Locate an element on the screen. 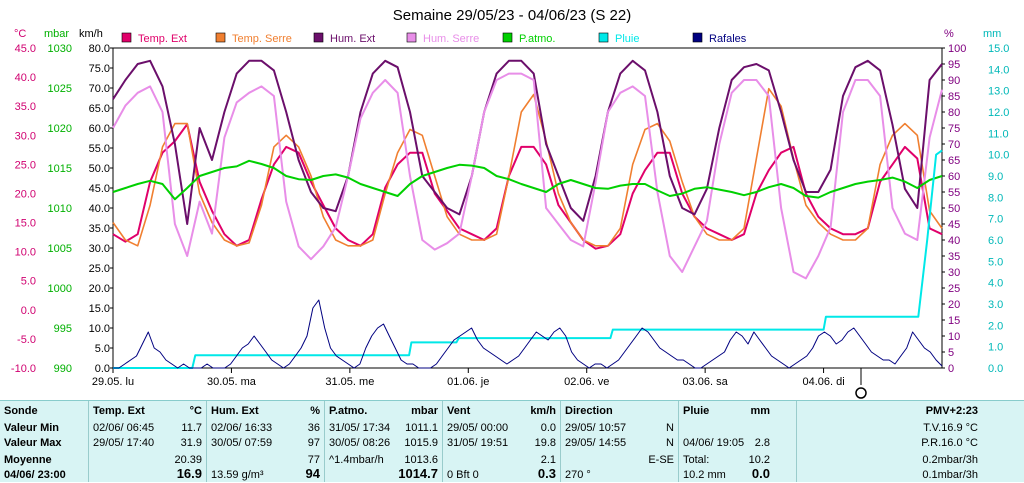  temp-tick: -5.0 is located at coordinates (26, 340).